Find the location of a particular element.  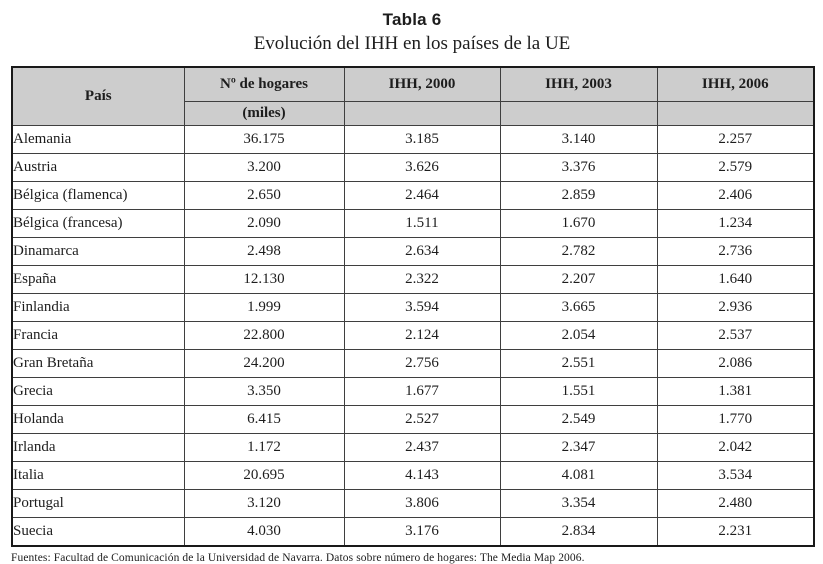

cell-ihh-2000: 2.527 is located at coordinates (422, 419).